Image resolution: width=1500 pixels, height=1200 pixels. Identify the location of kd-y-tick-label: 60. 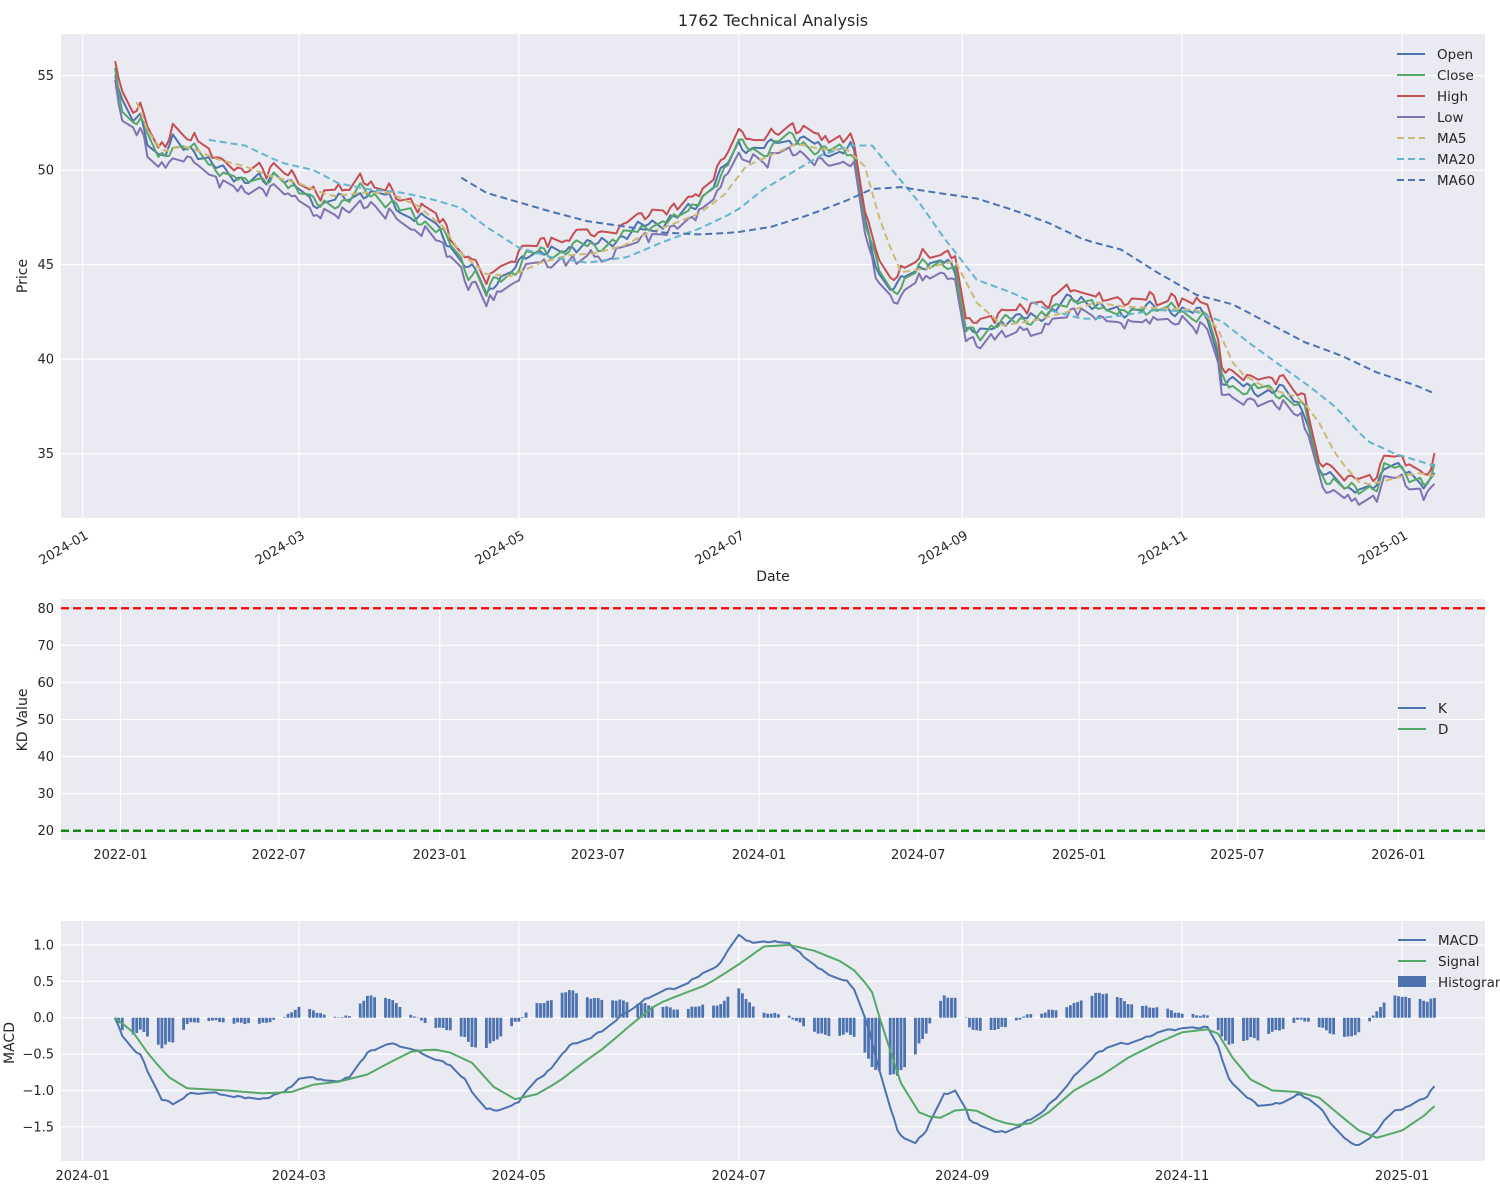
(45, 683).